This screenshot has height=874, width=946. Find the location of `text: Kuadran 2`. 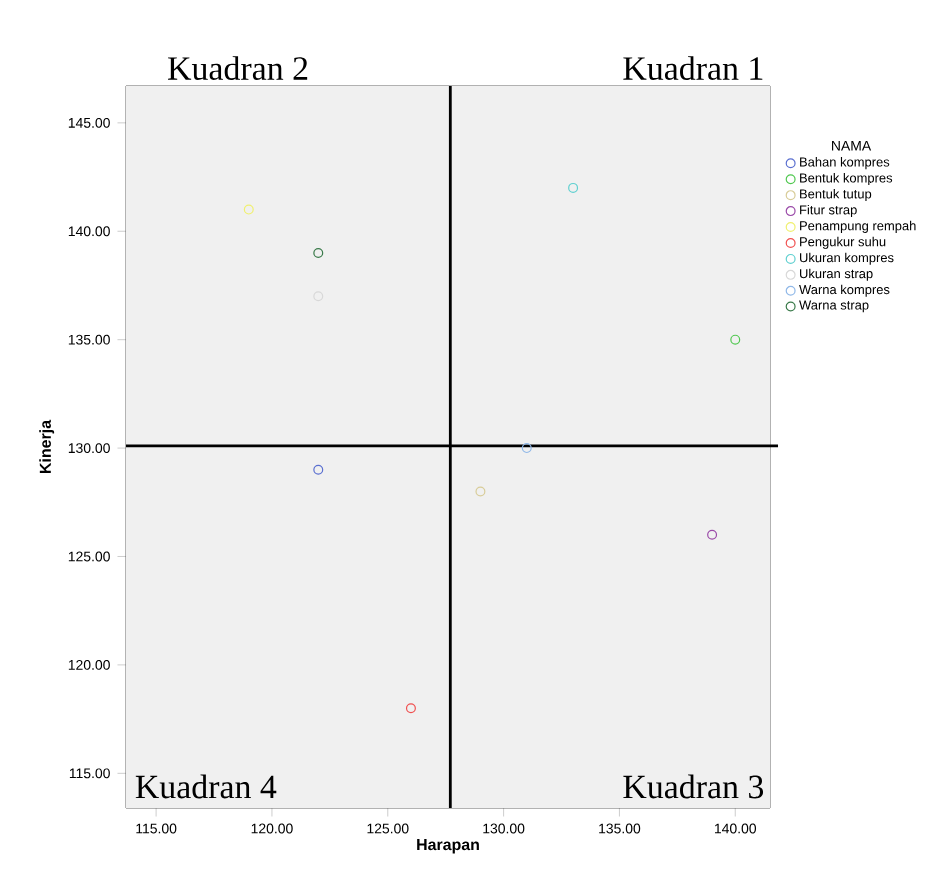

text: Kuadran 2 is located at coordinates (238, 68).